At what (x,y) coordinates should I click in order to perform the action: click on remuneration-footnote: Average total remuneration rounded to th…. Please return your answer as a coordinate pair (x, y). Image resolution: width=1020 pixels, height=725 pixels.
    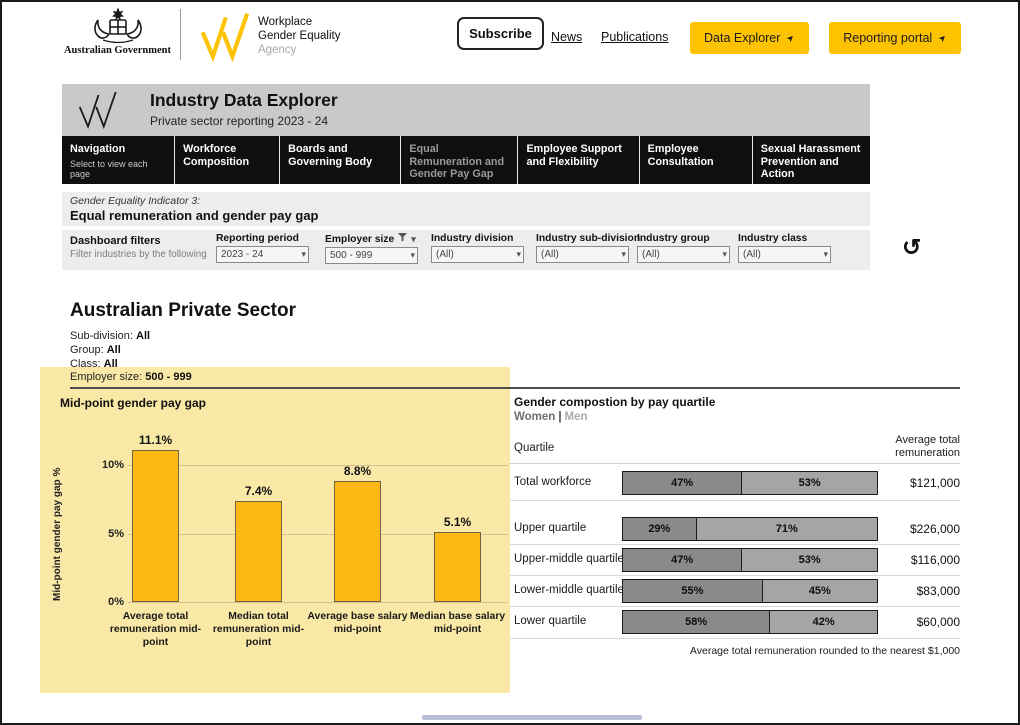
    Looking at the image, I should click on (824, 651).